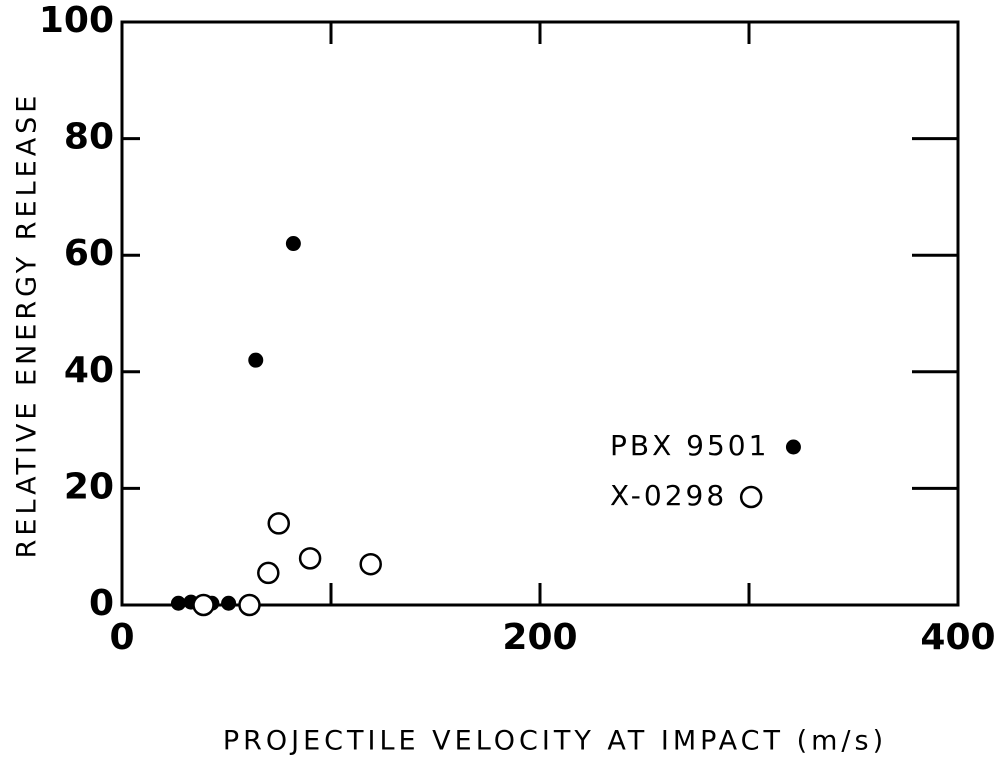  What do you see at coordinates (89, 253) in the screenshot?
I see `y-tick-label: 60` at bounding box center [89, 253].